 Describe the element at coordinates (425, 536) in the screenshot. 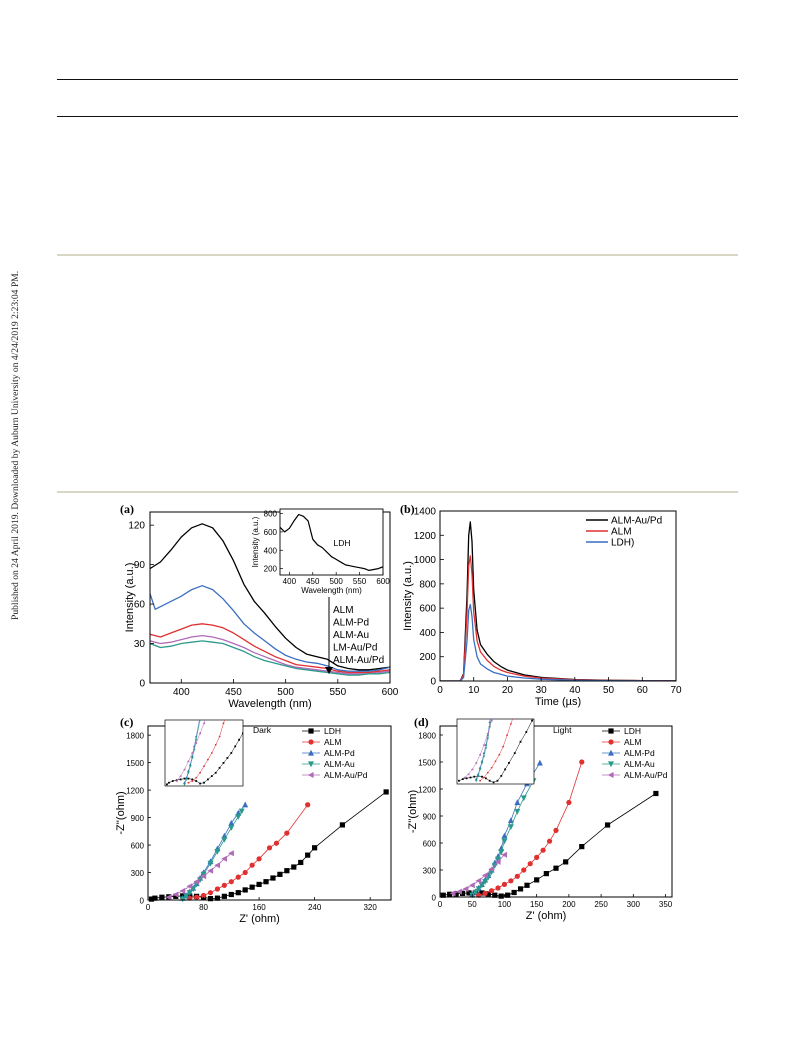

I see `panel-b-y-tick-label: 1200` at that location.